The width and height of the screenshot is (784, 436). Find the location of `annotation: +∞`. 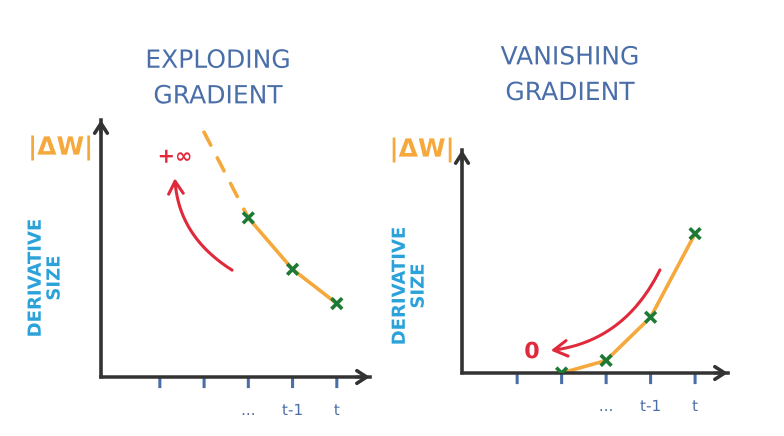

annotation: +∞ is located at coordinates (175, 156).